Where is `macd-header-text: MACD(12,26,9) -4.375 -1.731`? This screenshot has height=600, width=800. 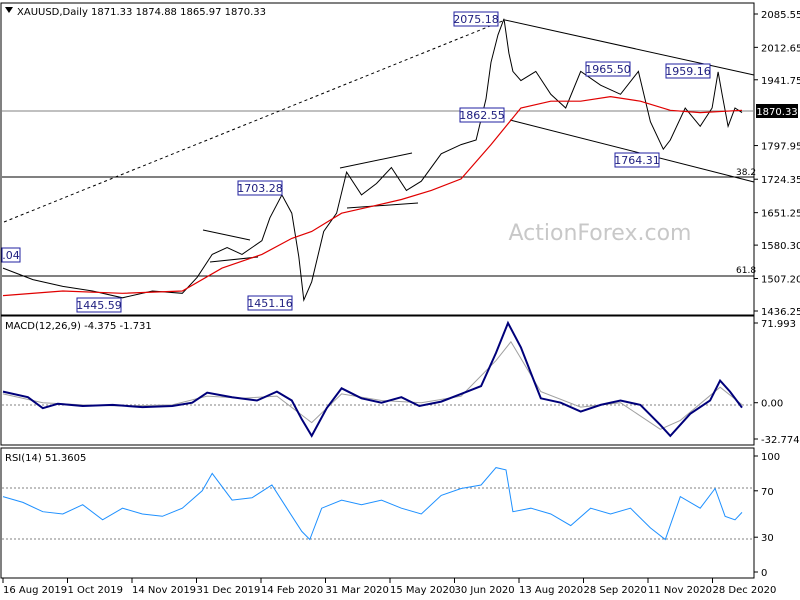 macd-header-text: MACD(12,26,9) -4.375 -1.731 is located at coordinates (78, 326).